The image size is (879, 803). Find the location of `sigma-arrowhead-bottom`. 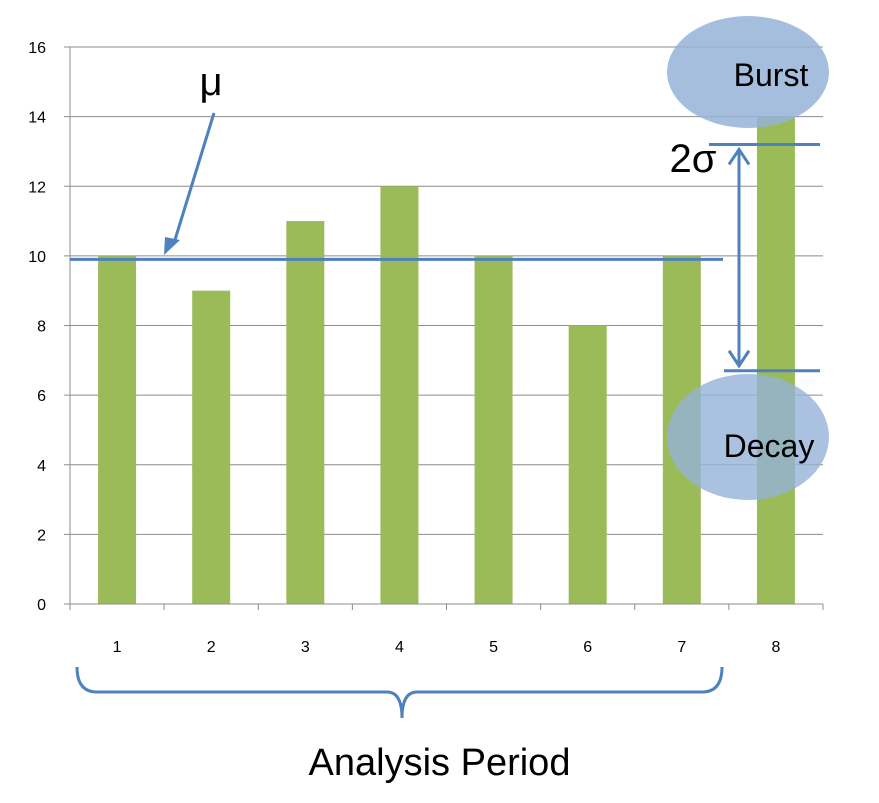

sigma-arrowhead-bottom is located at coordinates (739, 359).